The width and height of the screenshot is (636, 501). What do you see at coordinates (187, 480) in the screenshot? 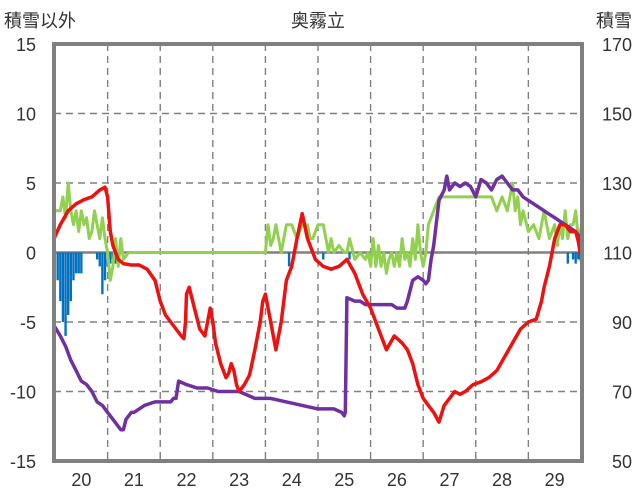
I see `x-tick-label: 22` at bounding box center [187, 480].